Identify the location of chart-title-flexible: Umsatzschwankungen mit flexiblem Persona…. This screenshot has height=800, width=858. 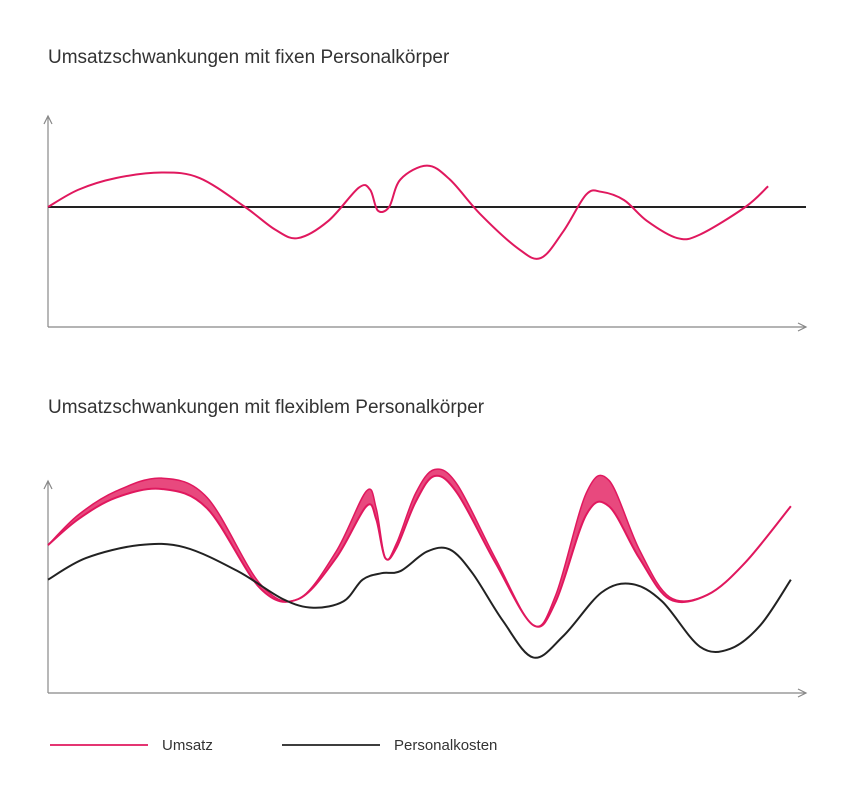
(266, 407).